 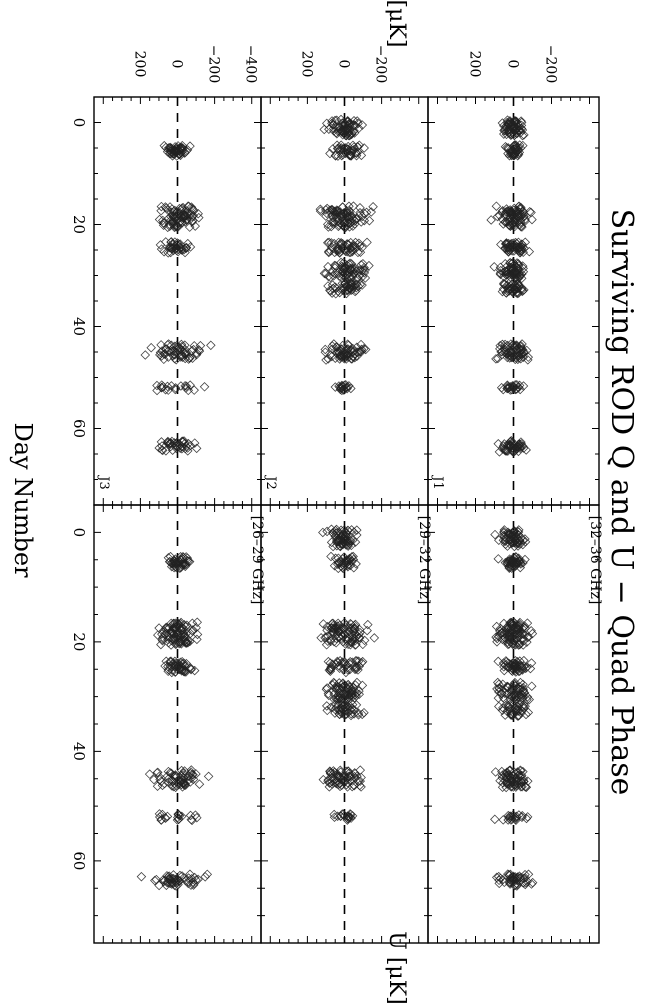 What do you see at coordinates (79, 326) in the screenshot?
I see `x-tick-label: 40` at bounding box center [79, 326].